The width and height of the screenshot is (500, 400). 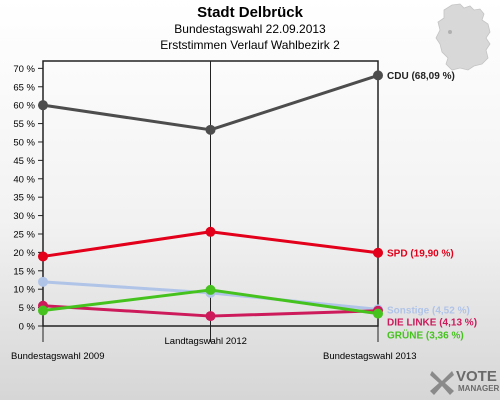 I want to click on logo-text-vote: VOTE, so click(x=476, y=376).